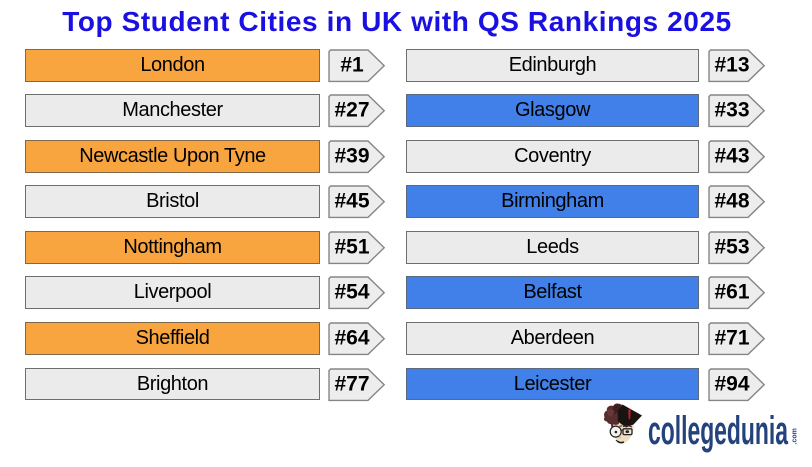 The image size is (812, 467). What do you see at coordinates (352, 64) in the screenshot?
I see `svg-text: #1` at bounding box center [352, 64].